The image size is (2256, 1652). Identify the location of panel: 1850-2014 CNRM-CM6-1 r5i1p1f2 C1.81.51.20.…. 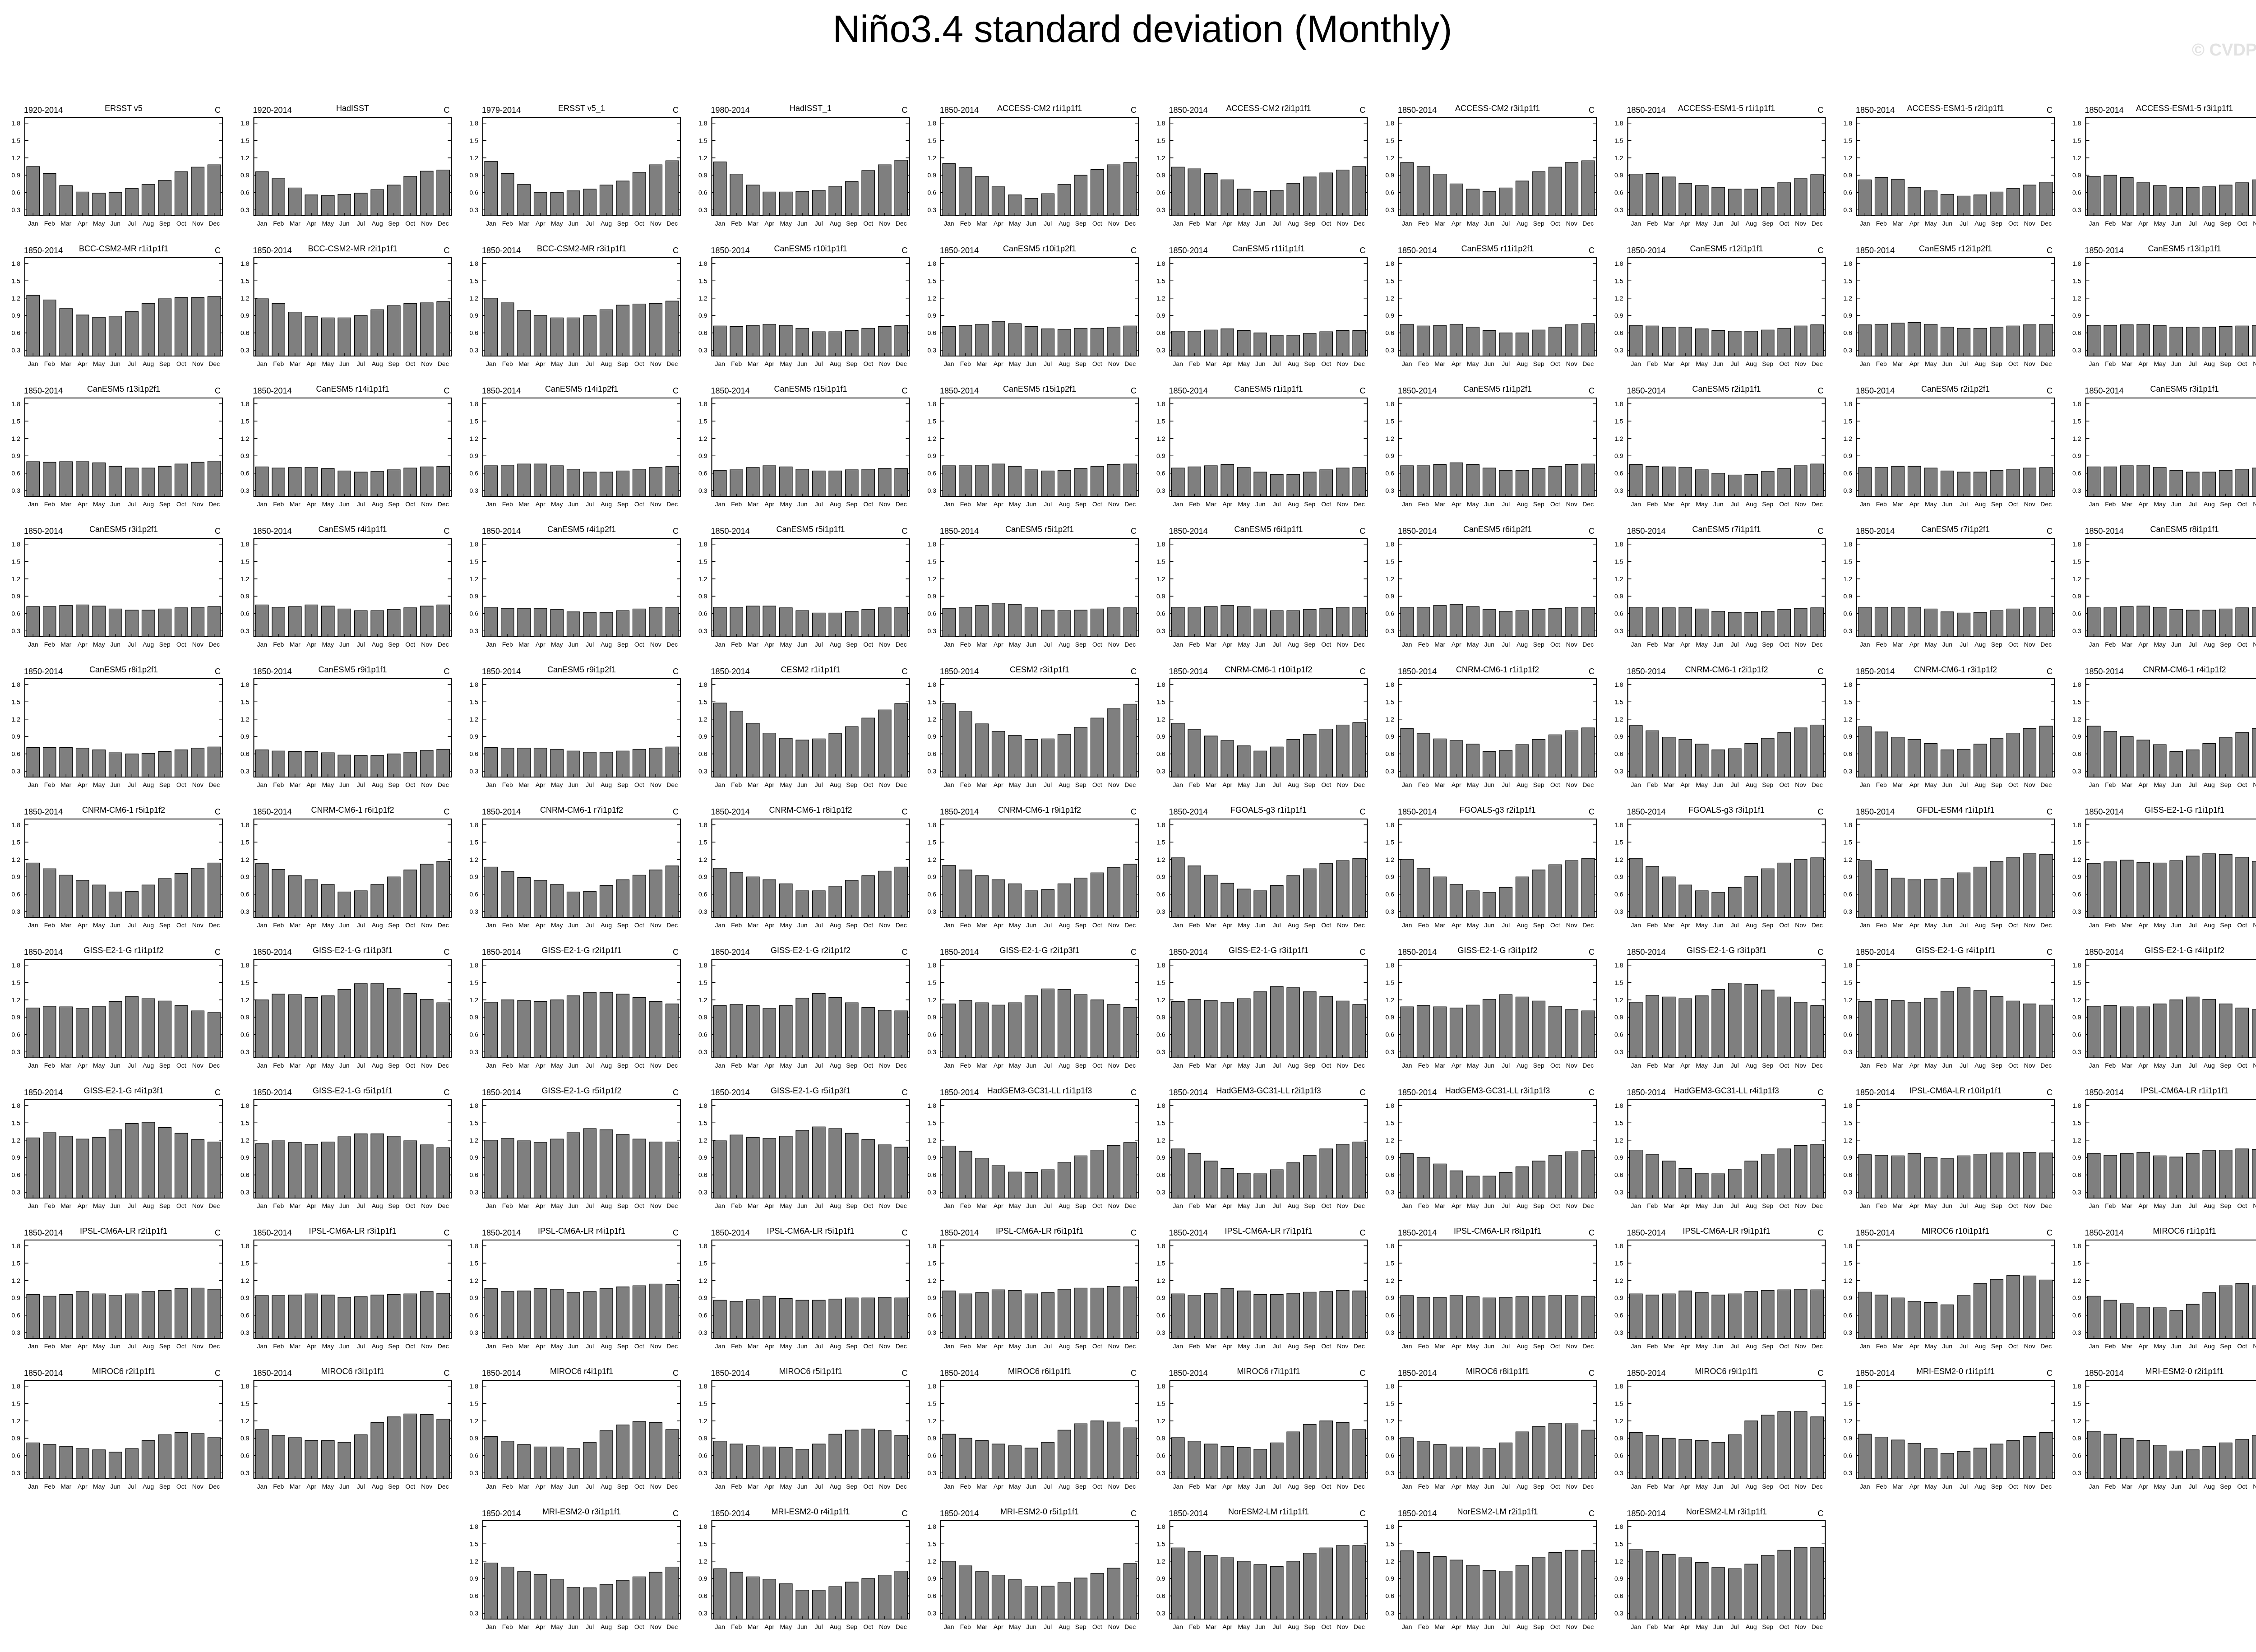
(117, 867).